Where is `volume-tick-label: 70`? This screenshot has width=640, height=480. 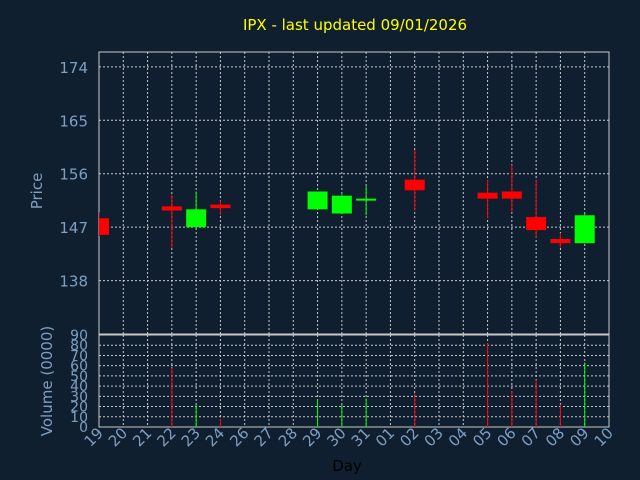
volume-tick-label: 70 is located at coordinates (79, 356).